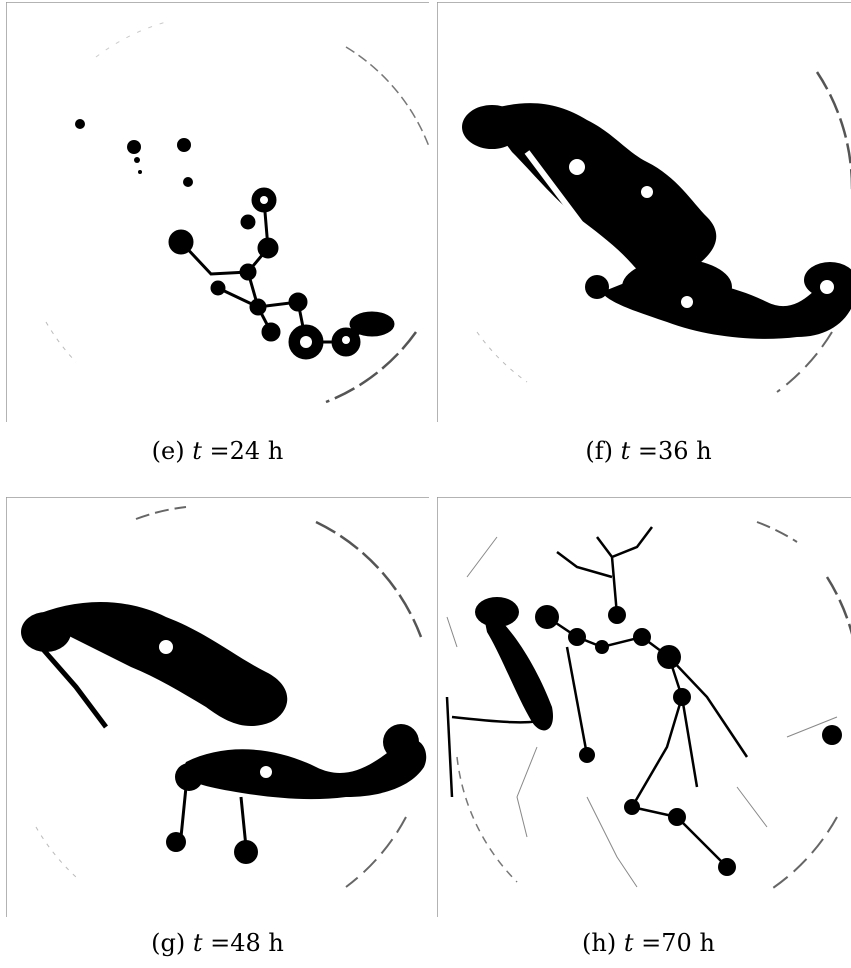 This screenshot has width=851, height=968. What do you see at coordinates (628, 943) in the screenshot?
I see `caption-h-var: t` at bounding box center [628, 943].